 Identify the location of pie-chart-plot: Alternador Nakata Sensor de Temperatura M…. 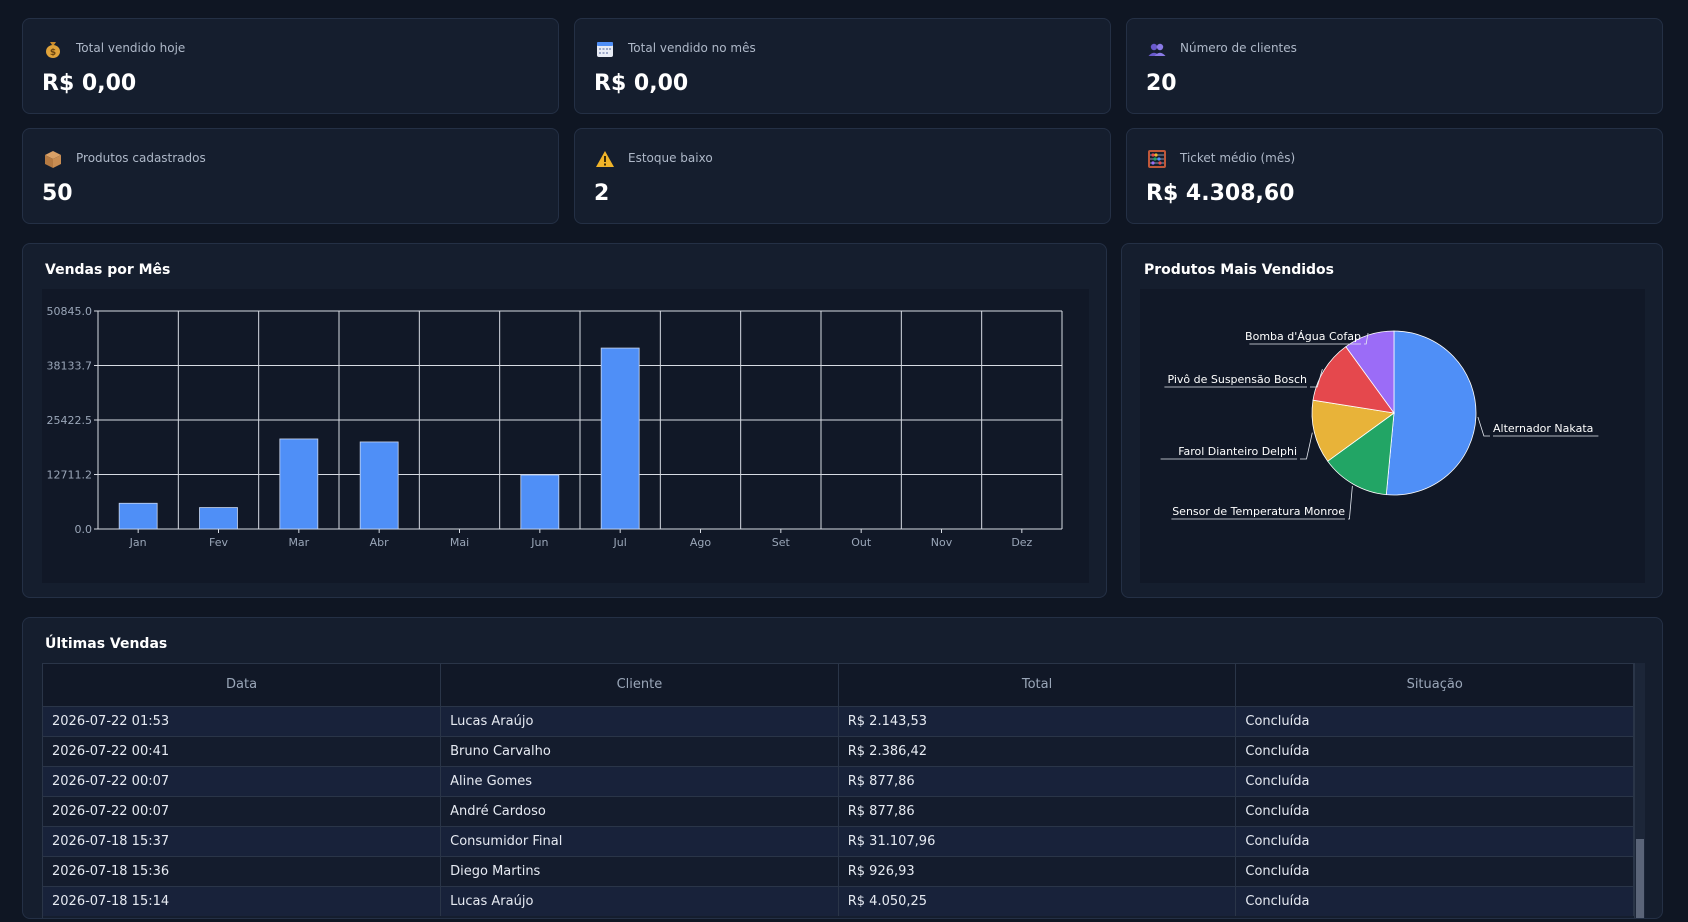
(1392, 436).